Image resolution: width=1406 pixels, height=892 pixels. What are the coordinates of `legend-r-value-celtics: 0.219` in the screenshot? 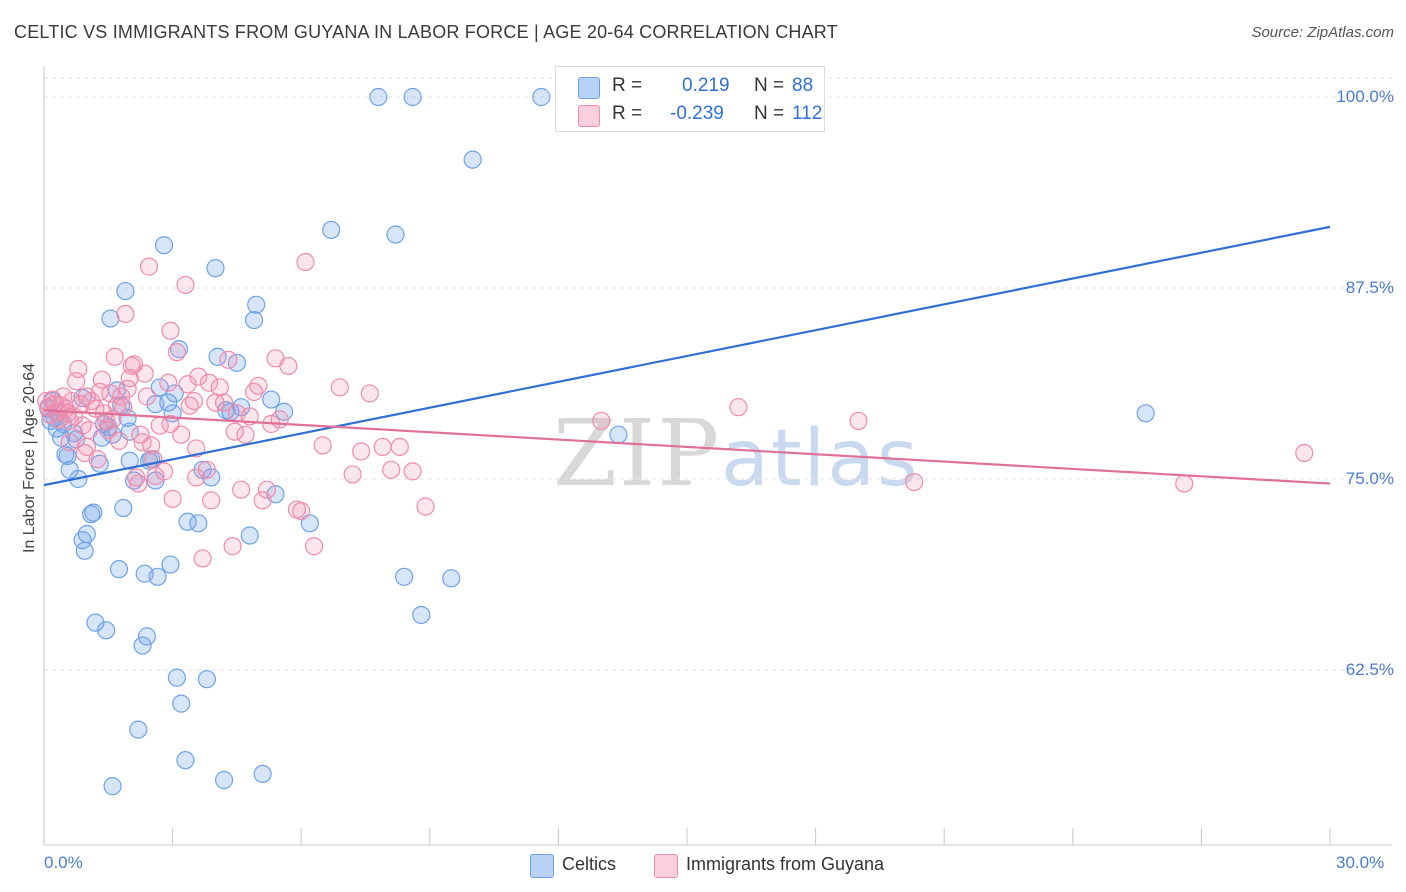 It's located at (706, 85).